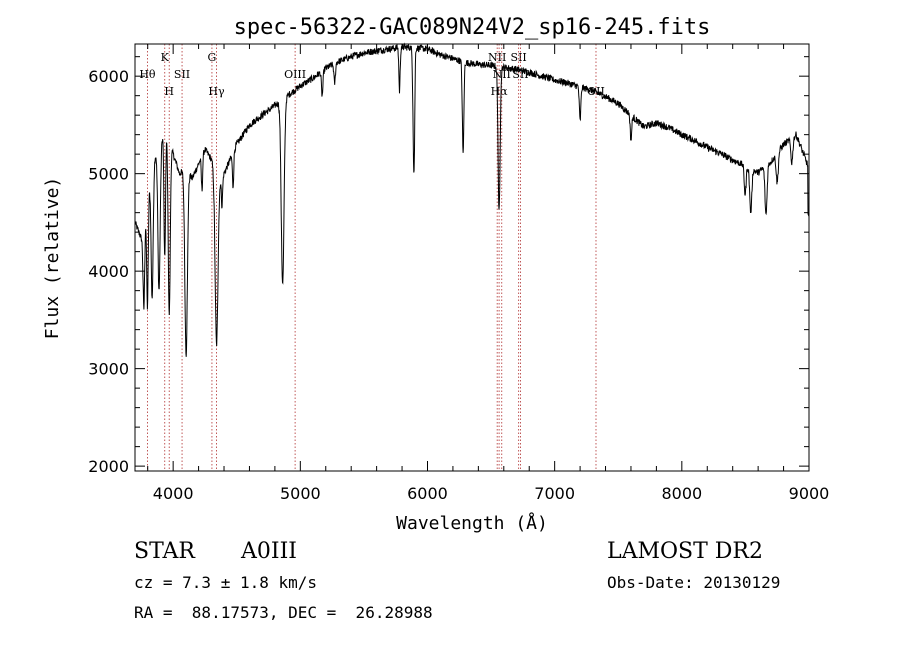 Image resolution: width=900 pixels, height=649 pixels. What do you see at coordinates (694, 582) in the screenshot?
I see `observation-date: Obs-Date: 20130129` at bounding box center [694, 582].